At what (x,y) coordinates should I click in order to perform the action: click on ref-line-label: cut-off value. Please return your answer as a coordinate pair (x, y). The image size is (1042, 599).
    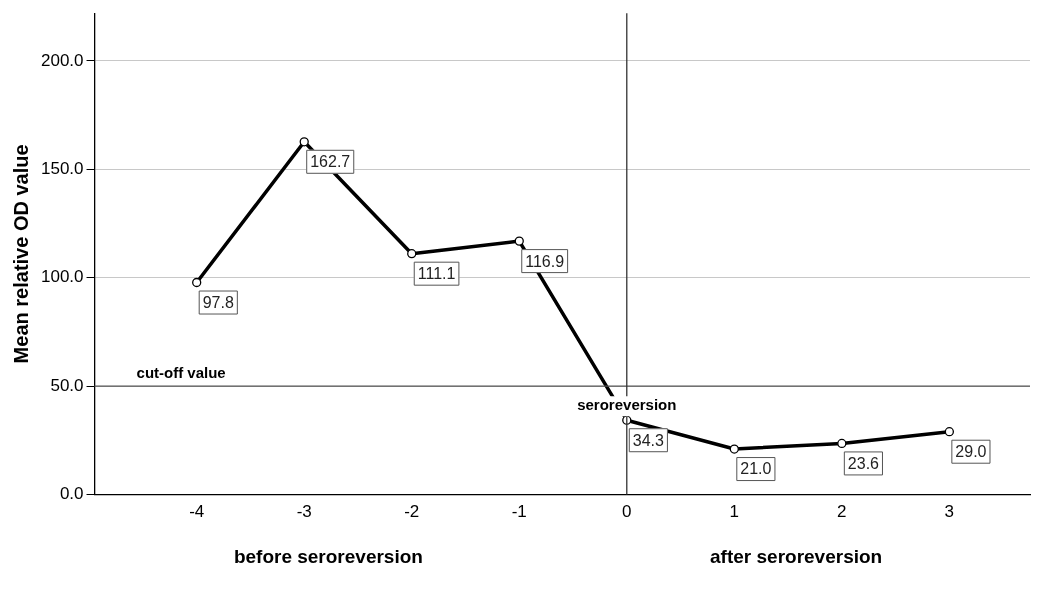
    Looking at the image, I should click on (181, 372).